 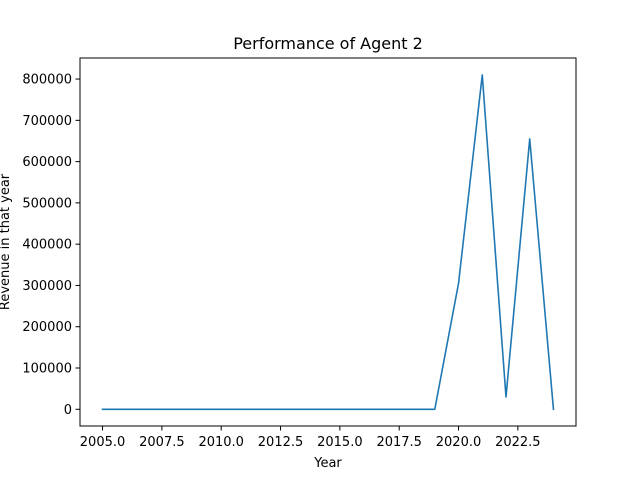 I want to click on x-tick-label: 2015.0, so click(x=340, y=442).